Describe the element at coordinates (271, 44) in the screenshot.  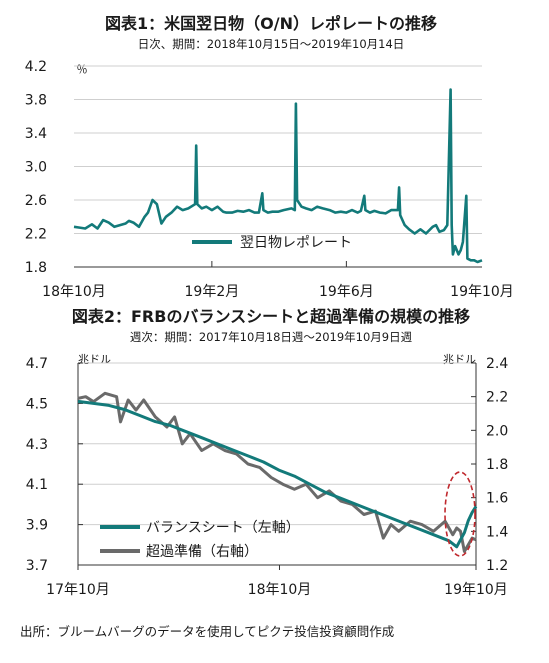
I see `chart1-subtitle: 日次、期間：2018年10月15日～2019年10月14日` at that location.